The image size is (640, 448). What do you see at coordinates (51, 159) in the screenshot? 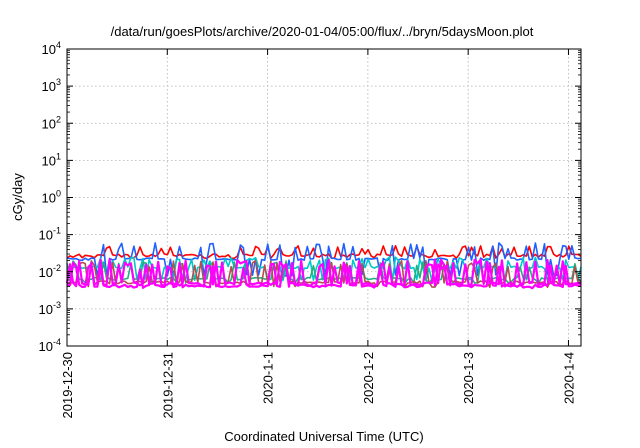
I see `y-tick-label: 10¹` at bounding box center [51, 159].